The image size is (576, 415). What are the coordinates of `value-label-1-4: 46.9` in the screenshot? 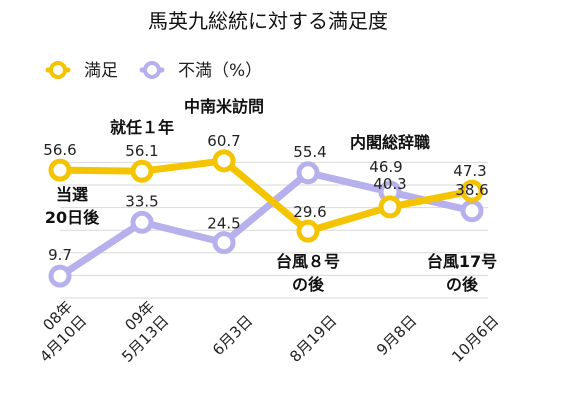 It's located at (385, 167).